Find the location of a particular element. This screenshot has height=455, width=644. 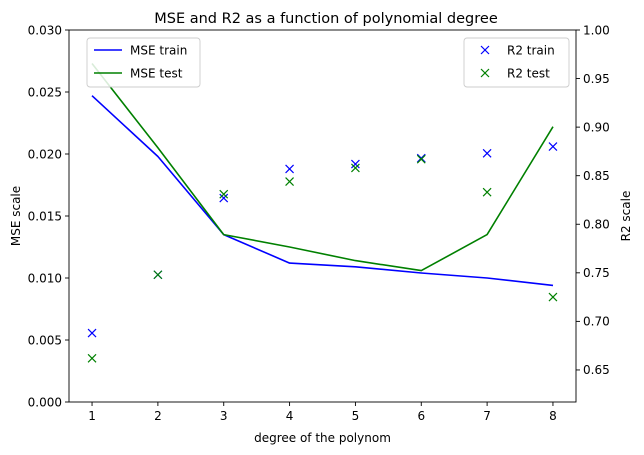

y-left-tick-label: 0.020 is located at coordinates (45, 154).